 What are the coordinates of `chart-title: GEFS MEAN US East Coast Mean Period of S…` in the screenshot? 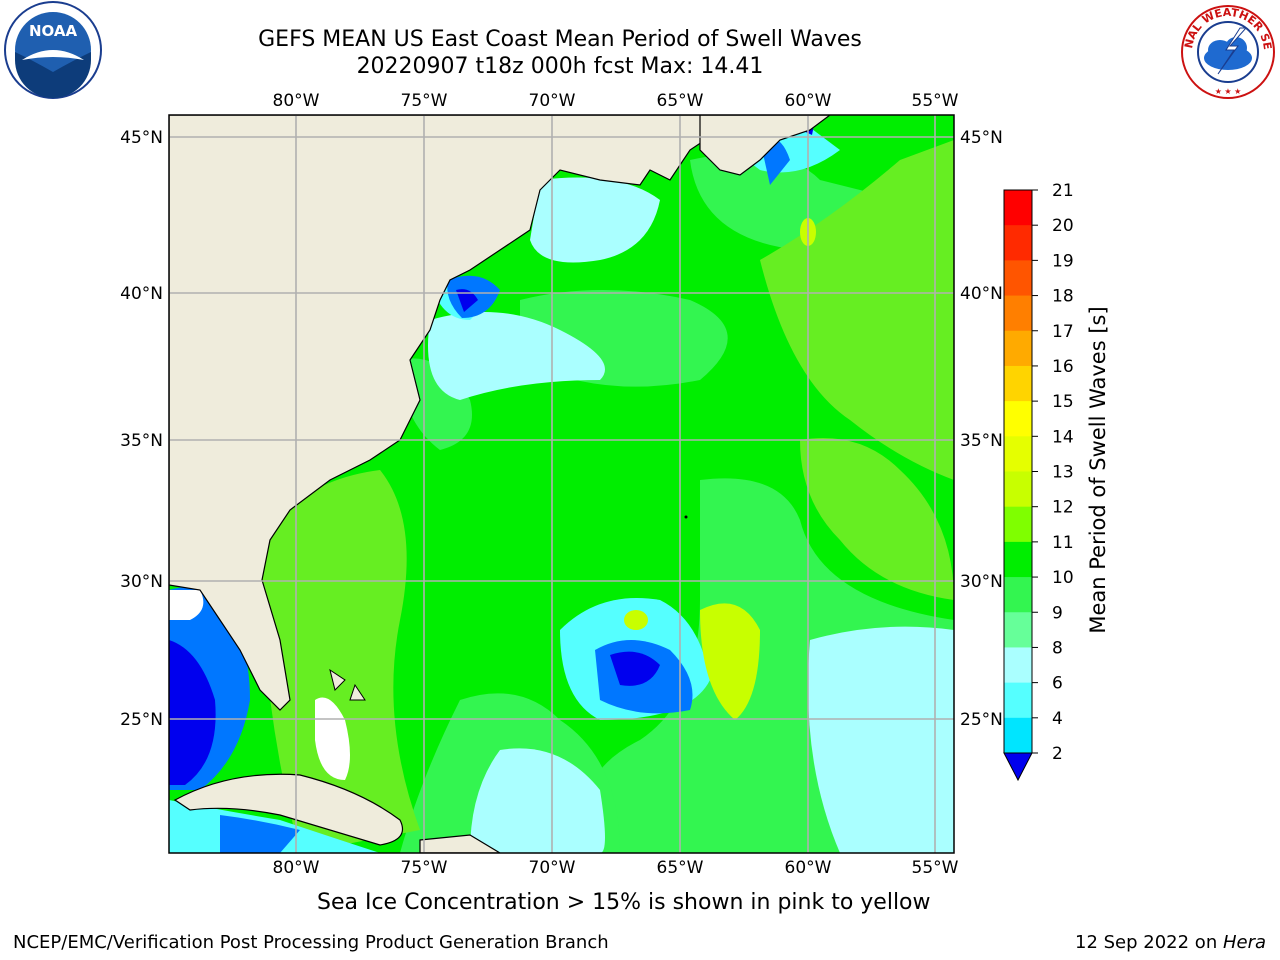 It's located at (560, 39).